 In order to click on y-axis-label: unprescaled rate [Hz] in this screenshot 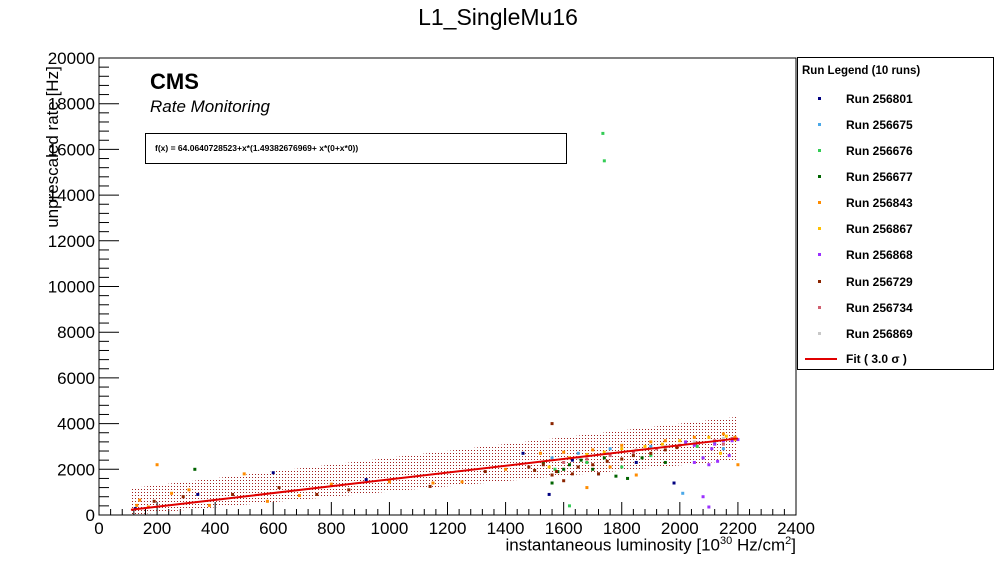, I will do `click(52, 147)`.